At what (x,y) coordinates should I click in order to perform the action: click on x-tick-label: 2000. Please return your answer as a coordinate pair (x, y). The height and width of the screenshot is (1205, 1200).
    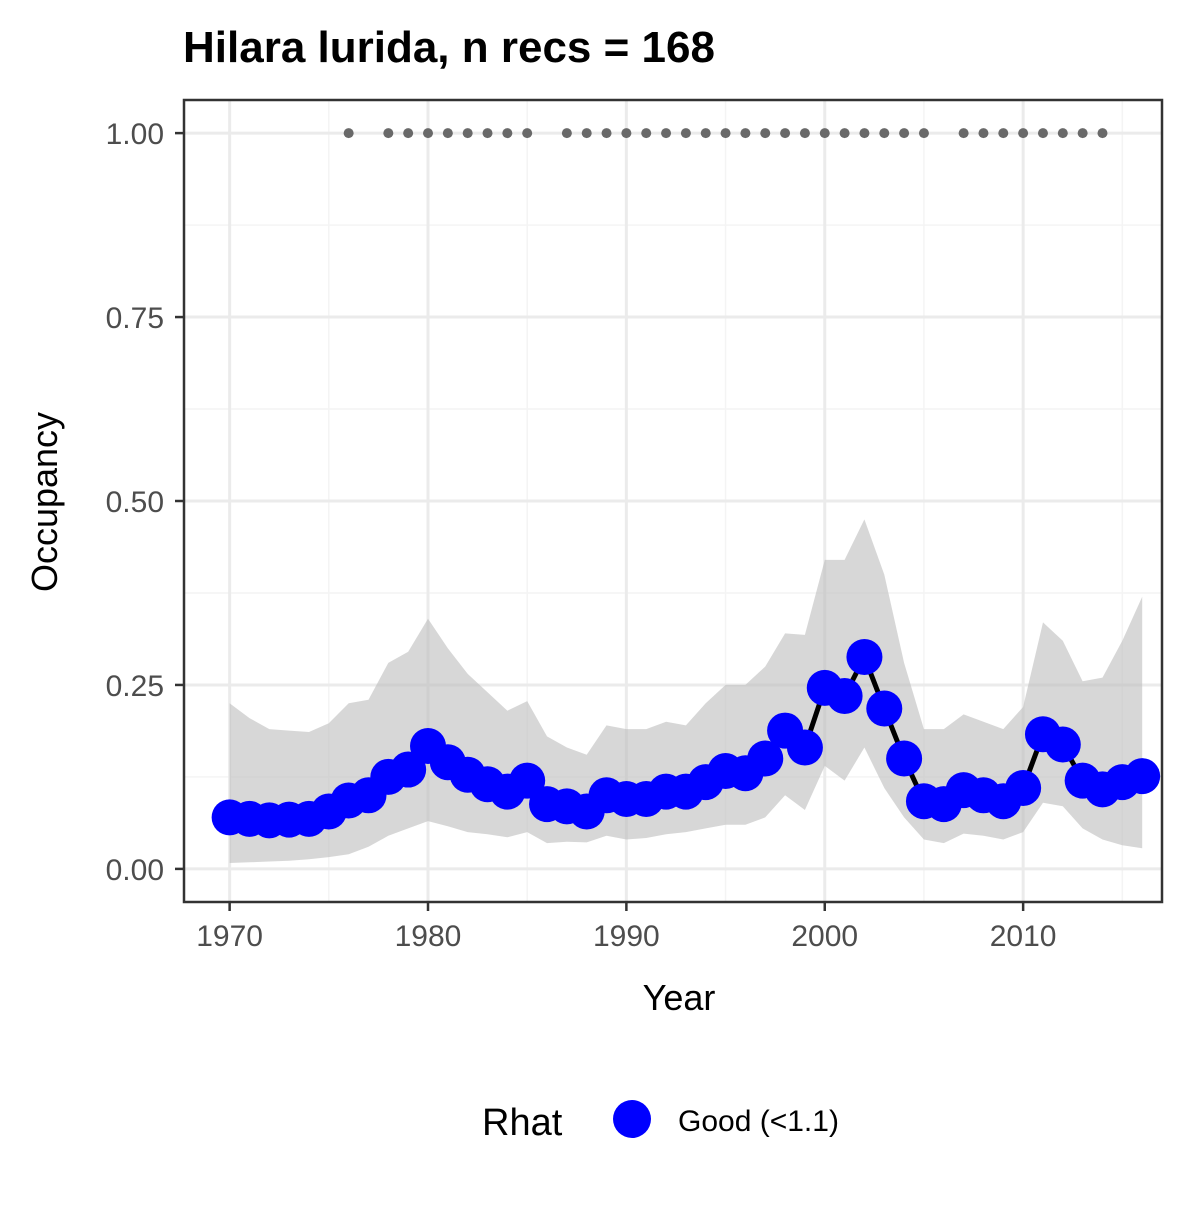
    Looking at the image, I should click on (824, 936).